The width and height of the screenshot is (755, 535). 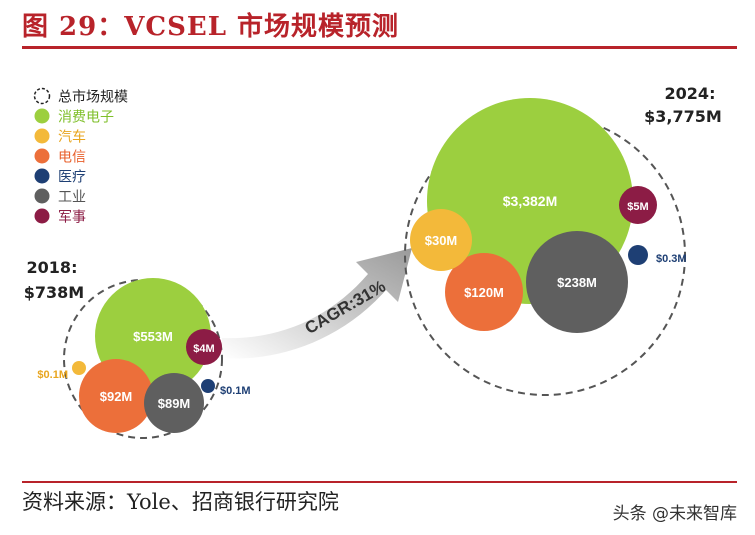 I want to click on data-label-2024-6: $5M, so click(x=637, y=207).